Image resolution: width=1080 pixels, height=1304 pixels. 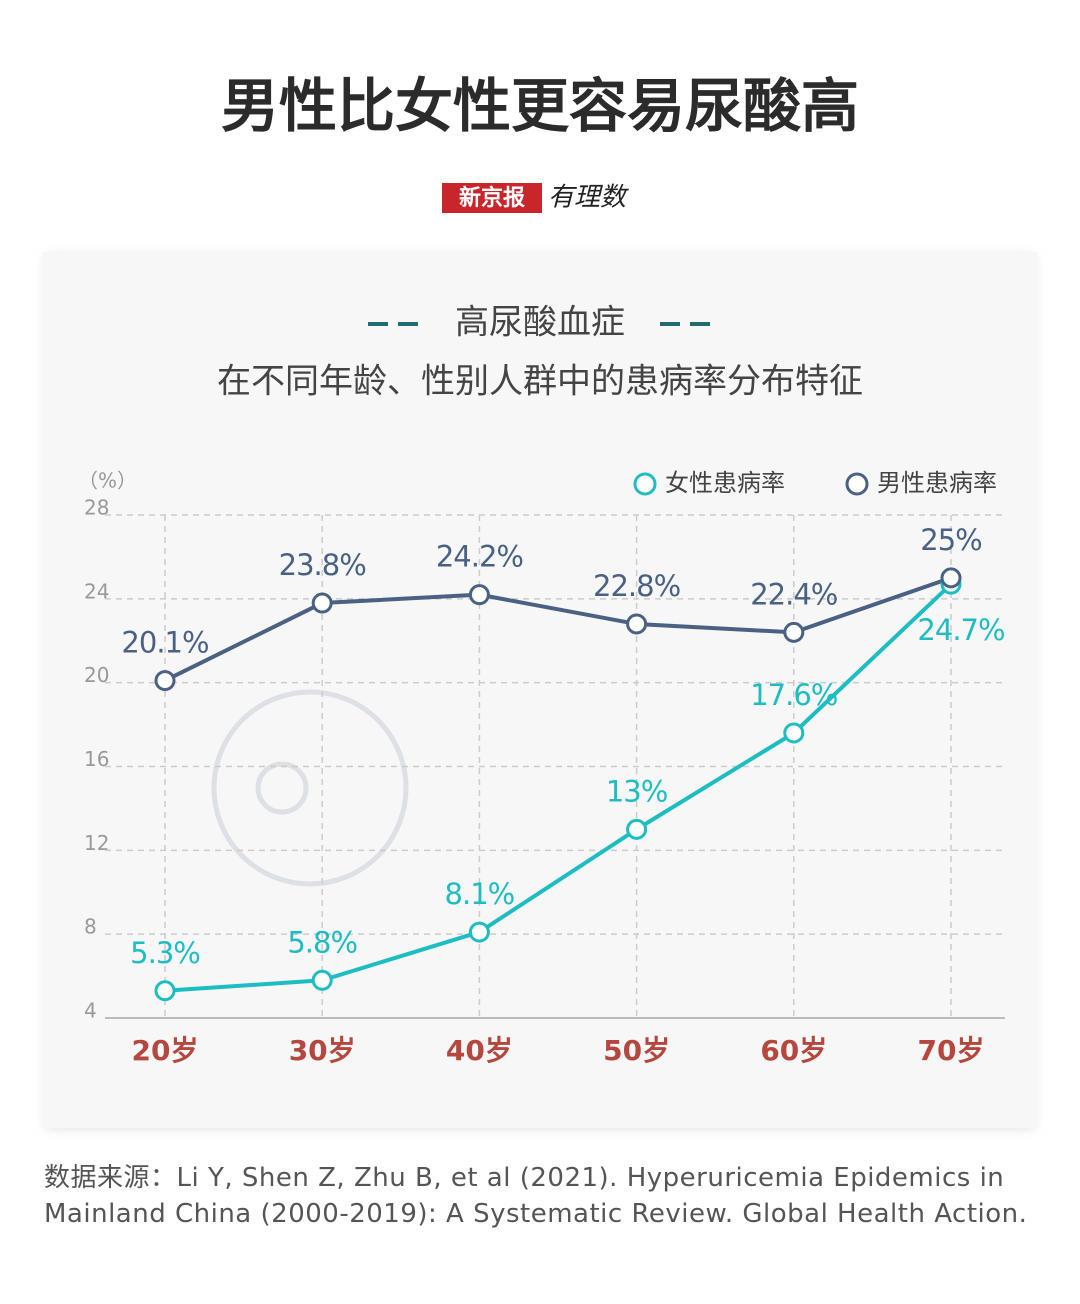 What do you see at coordinates (96, 508) in the screenshot?
I see `y-tick-label: 28` at bounding box center [96, 508].